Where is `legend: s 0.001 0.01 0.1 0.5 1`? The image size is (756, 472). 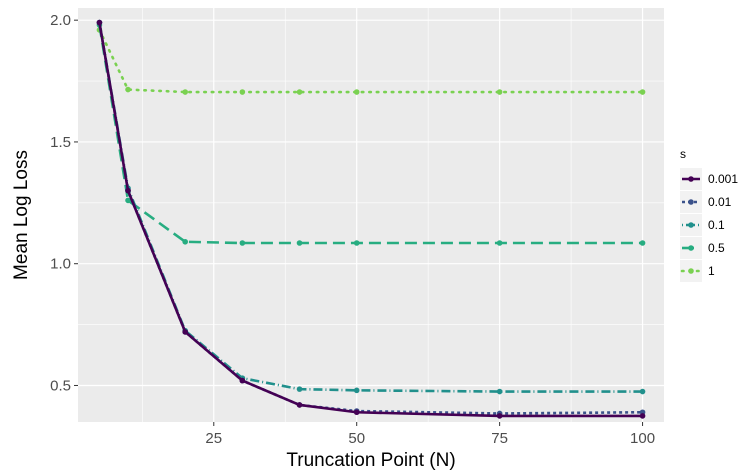 legend: s 0.001 0.01 0.1 0.5 1 is located at coordinates (709, 214).